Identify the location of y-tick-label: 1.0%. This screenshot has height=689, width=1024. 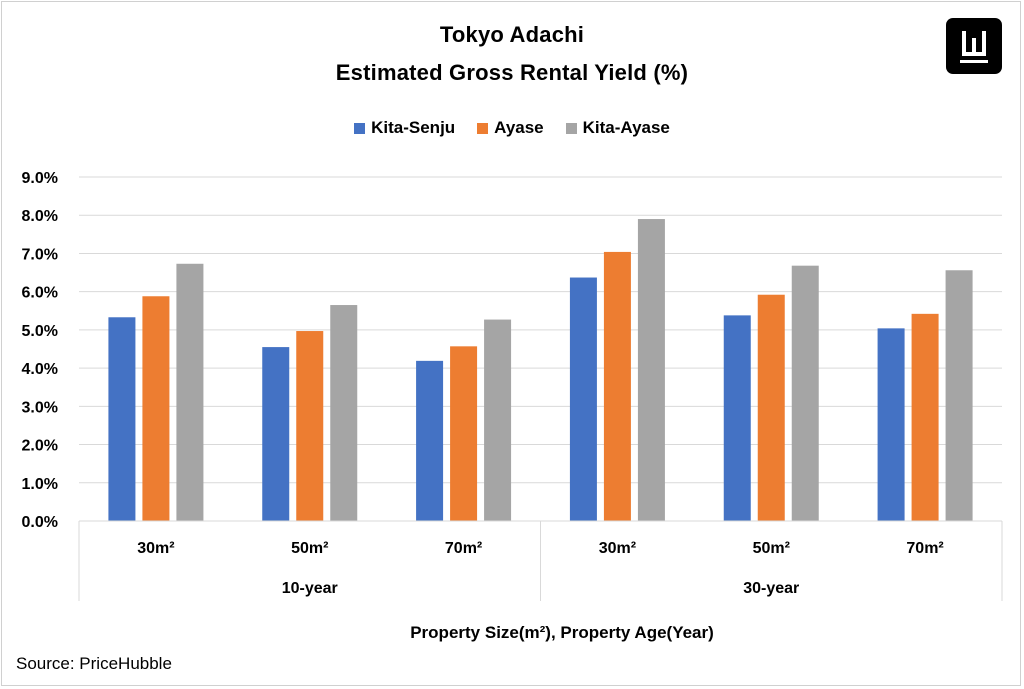
(40, 484).